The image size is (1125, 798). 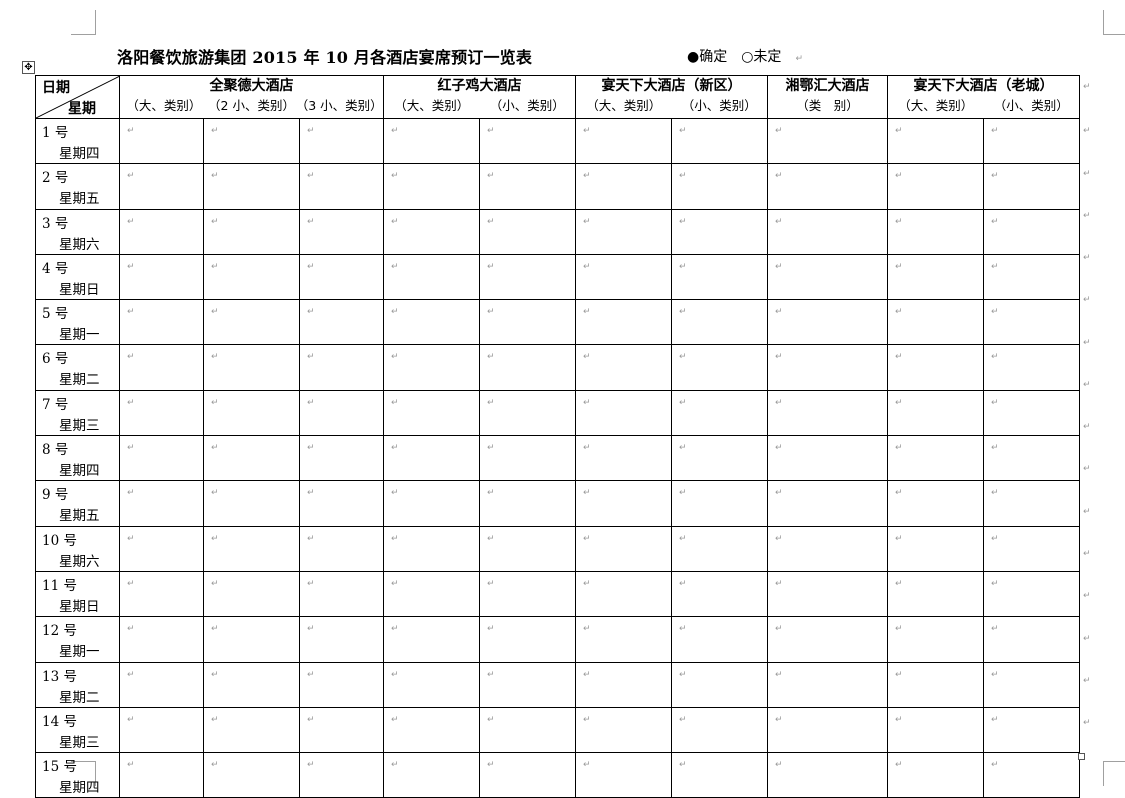 What do you see at coordinates (77, 503) in the screenshot?
I see `date-cell: 9 号星期五` at bounding box center [77, 503].